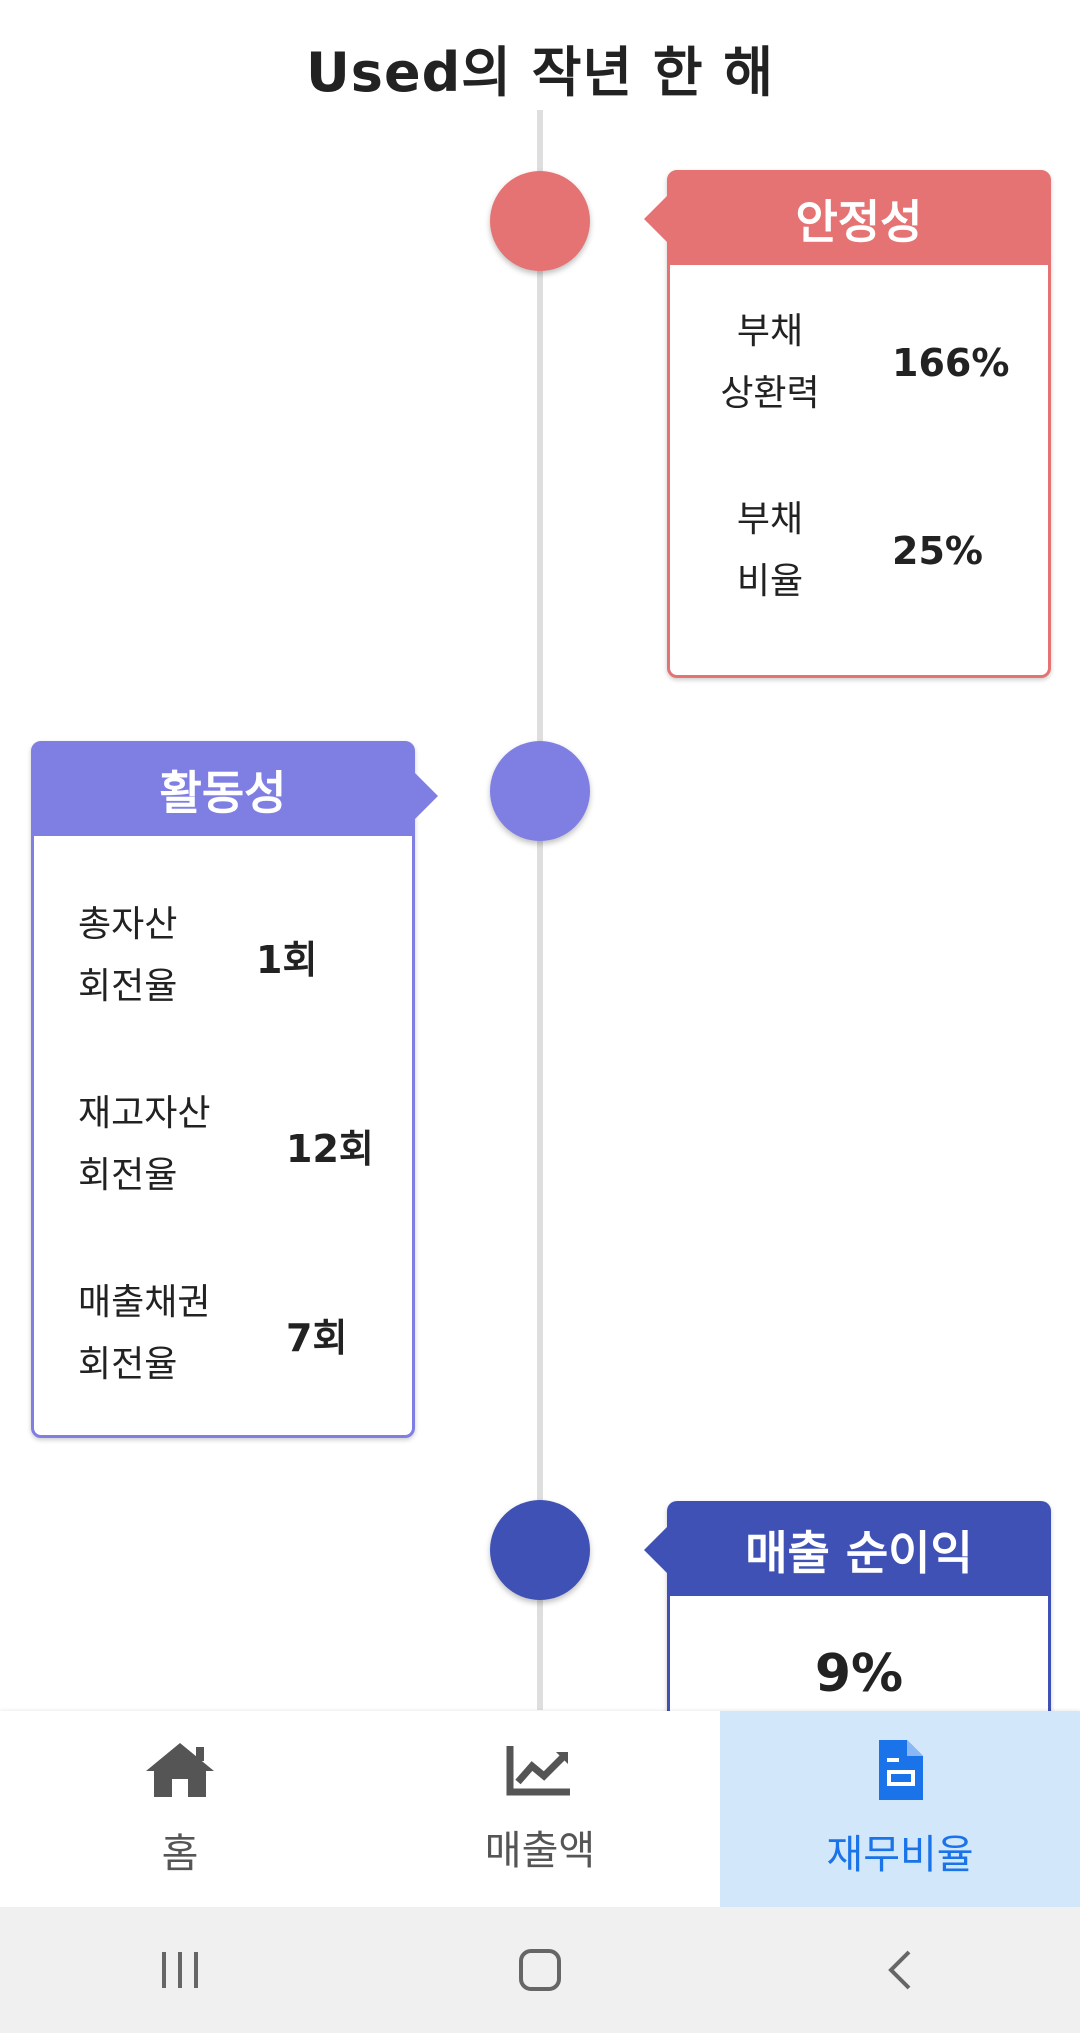  Describe the element at coordinates (223, 793) in the screenshot. I see `activity-title: 활동성` at that location.